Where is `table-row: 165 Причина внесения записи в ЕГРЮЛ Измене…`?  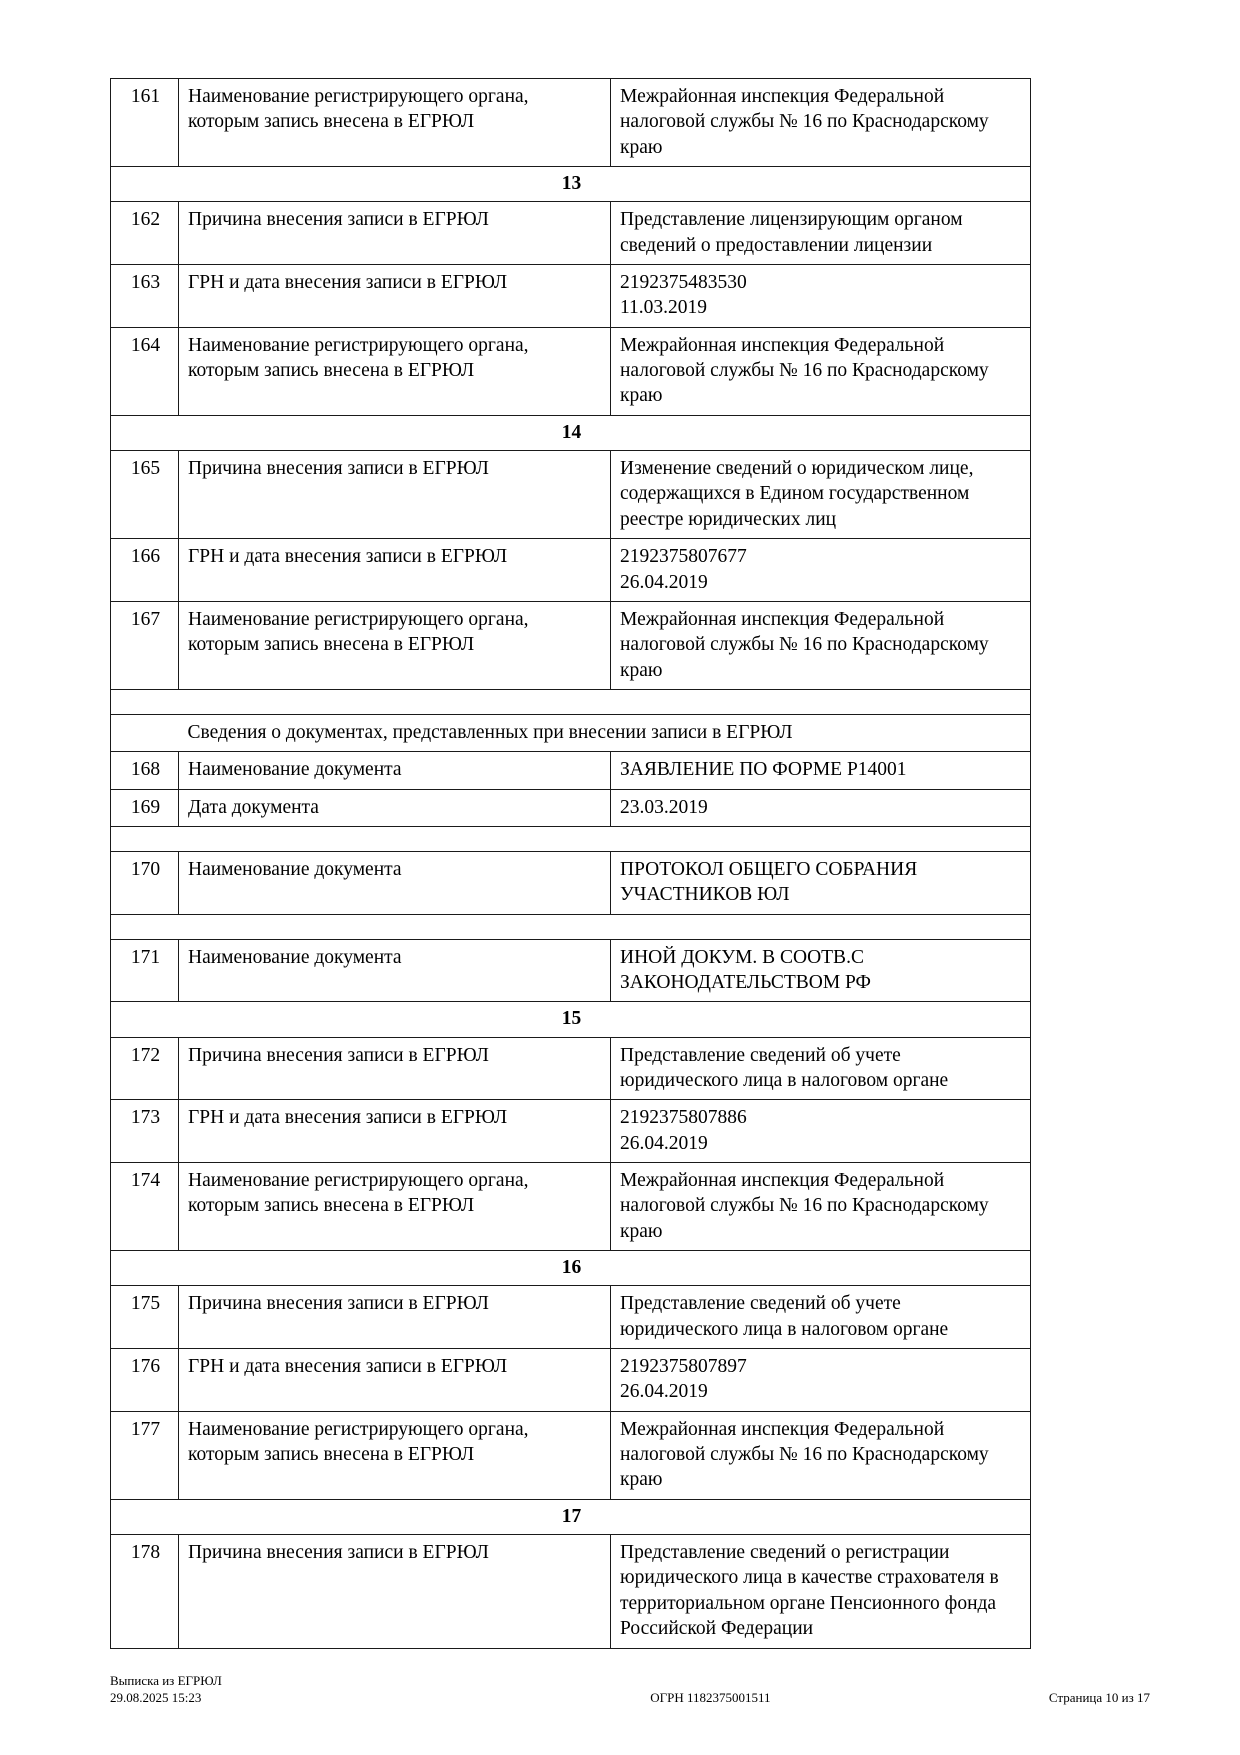
table-row: 165 Причина внесения записи в ЕГРЮЛ Измене… is located at coordinates (570, 495).